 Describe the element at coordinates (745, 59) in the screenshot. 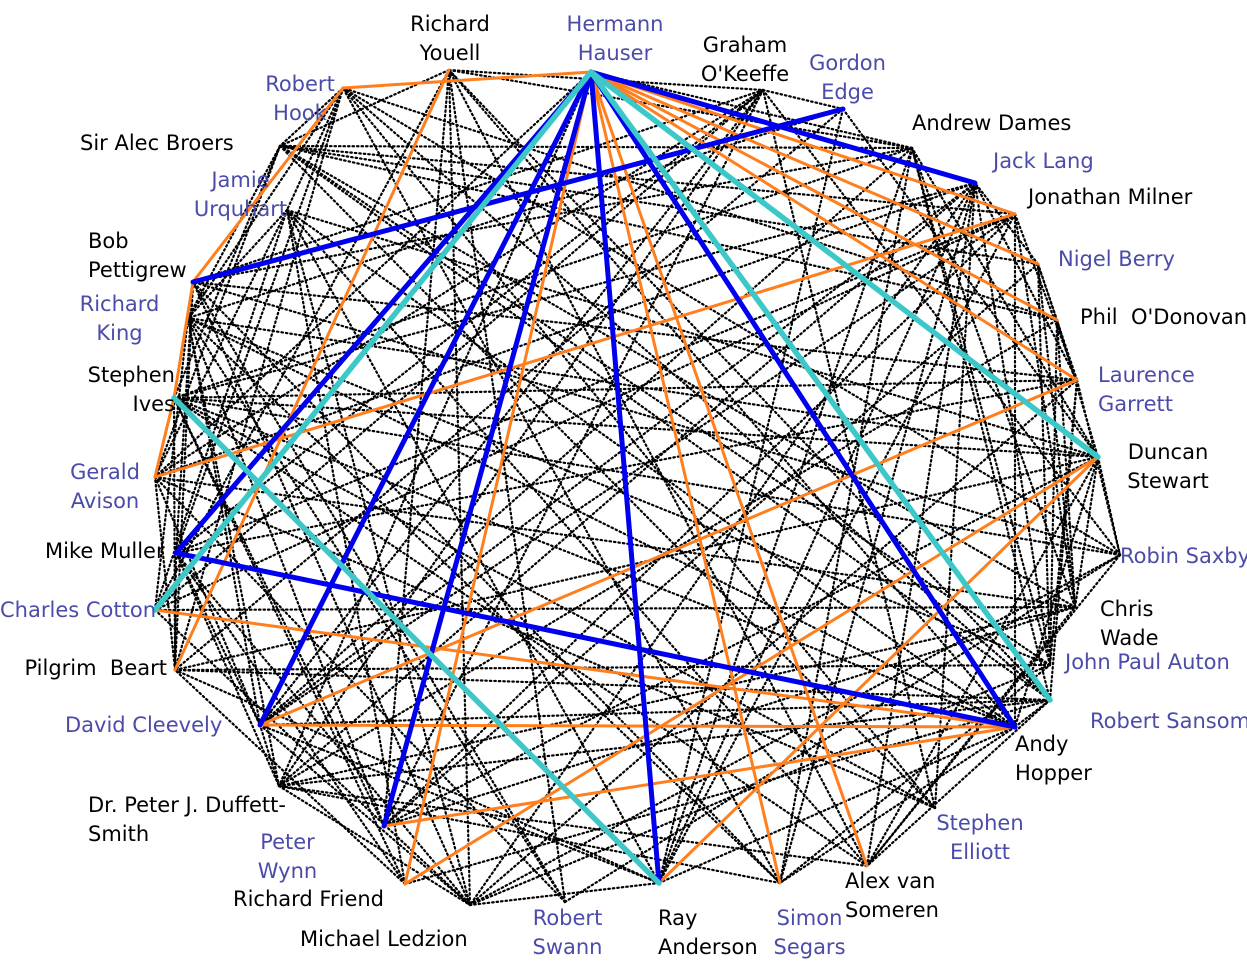

I see `node-label-graham-okeeffe: Graham O'Keeffe` at that location.